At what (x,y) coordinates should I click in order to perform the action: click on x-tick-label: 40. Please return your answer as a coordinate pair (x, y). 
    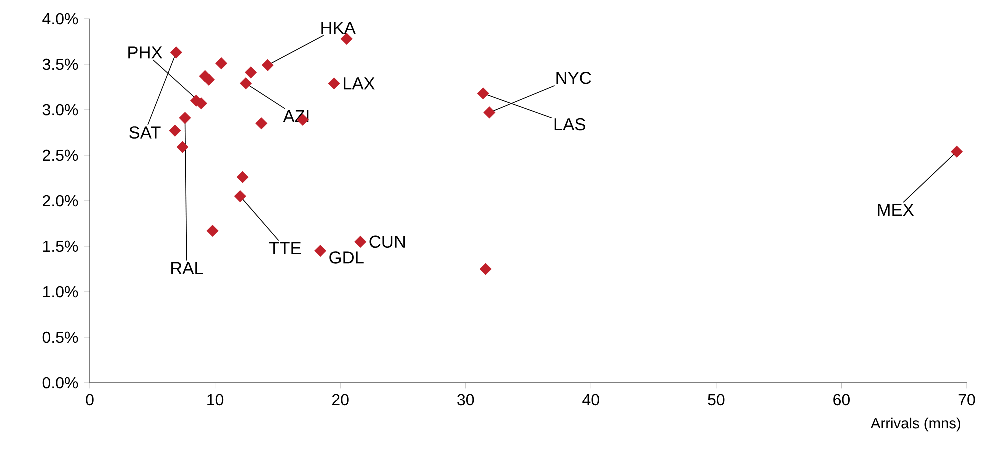
    Looking at the image, I should click on (591, 400).